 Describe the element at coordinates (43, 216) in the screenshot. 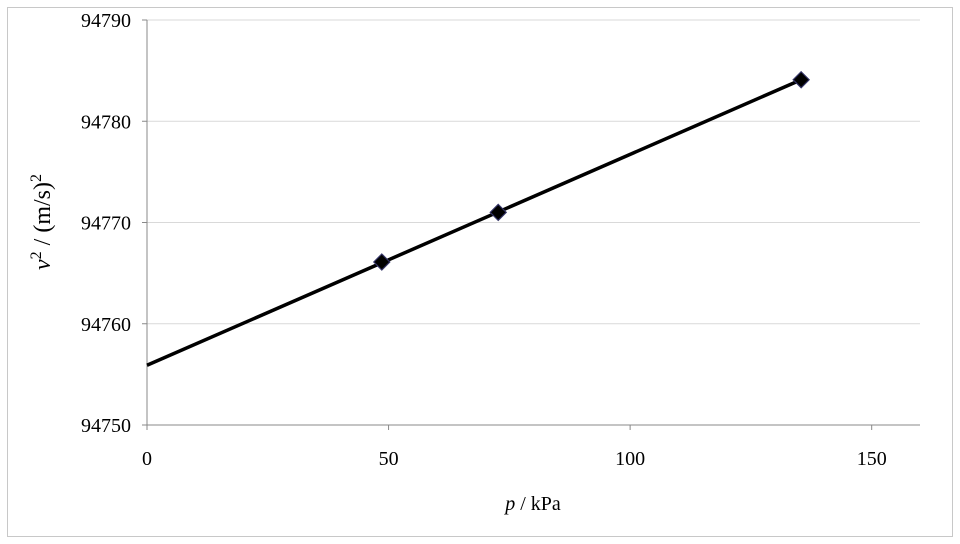

I see `y-axis-title-part: / (m/s)` at that location.